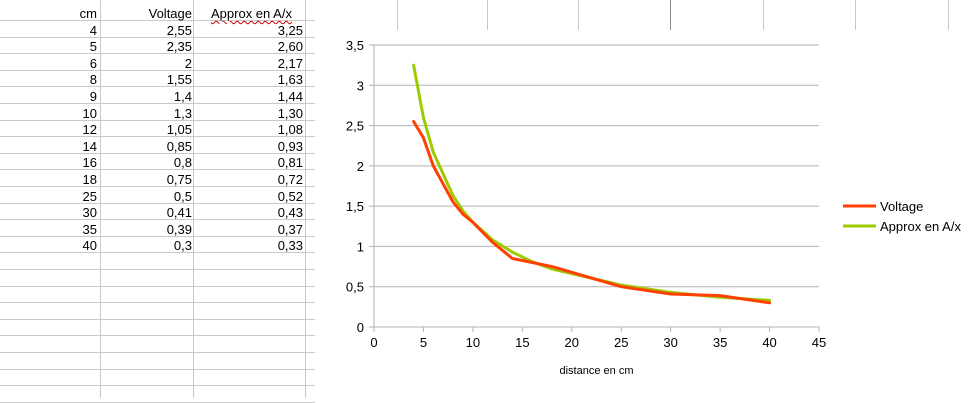 The height and width of the screenshot is (403, 977). I want to click on table-cell: 1,05, so click(179, 130).